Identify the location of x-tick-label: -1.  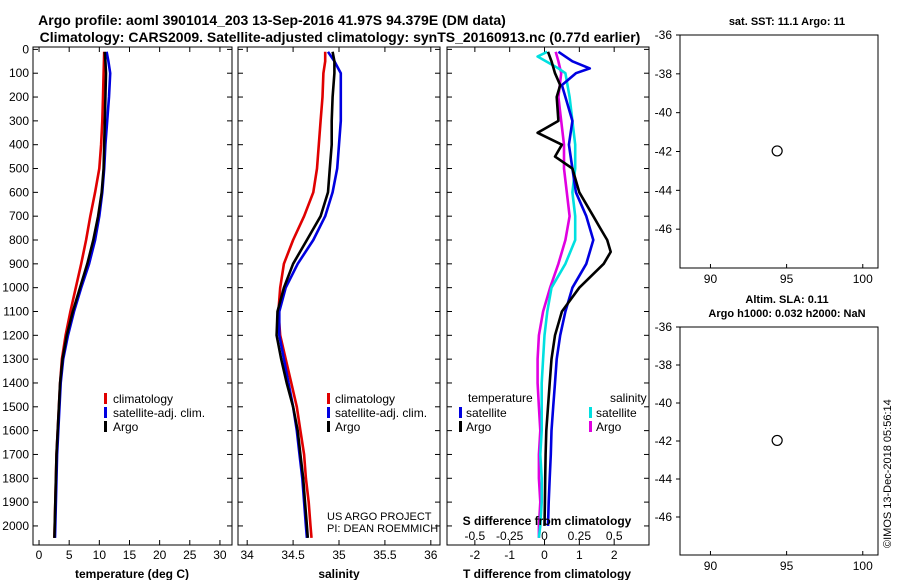
(509, 555).